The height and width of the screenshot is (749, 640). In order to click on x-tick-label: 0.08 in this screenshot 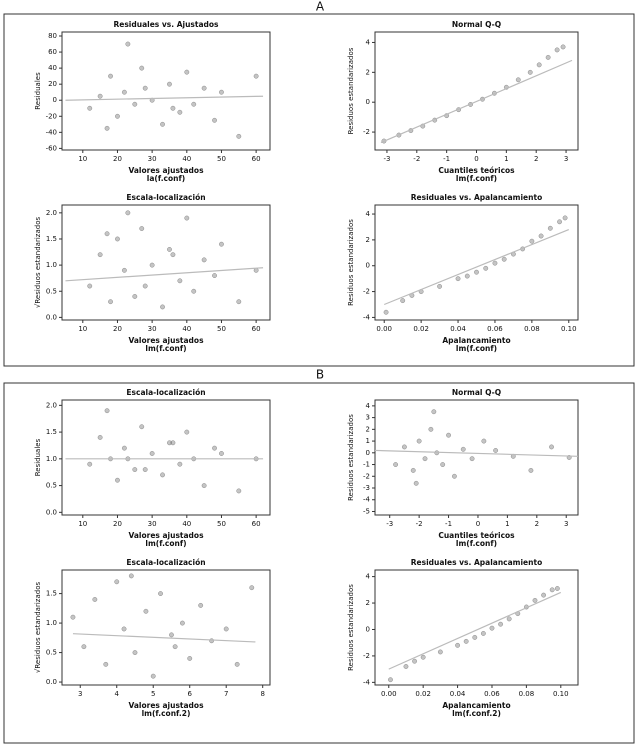, I will do `click(532, 329)`.